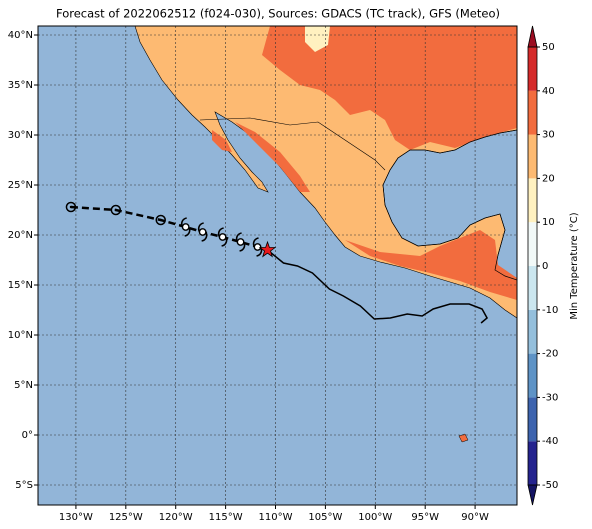 The image size is (592, 529). What do you see at coordinates (276, 517) in the screenshot?
I see `x-tick-label: 110°W` at bounding box center [276, 517].